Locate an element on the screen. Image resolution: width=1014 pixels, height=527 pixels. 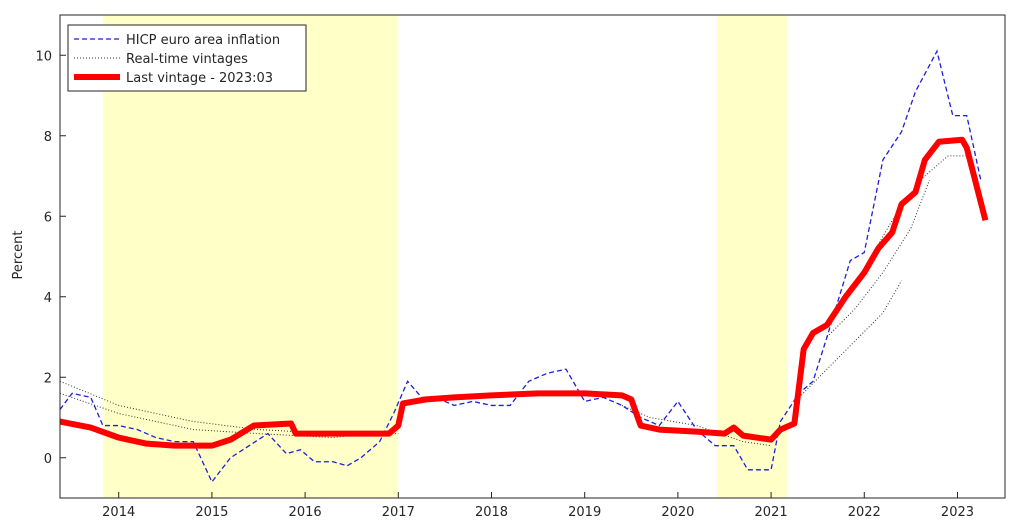
x-tick-label: 2022 is located at coordinates (864, 512).